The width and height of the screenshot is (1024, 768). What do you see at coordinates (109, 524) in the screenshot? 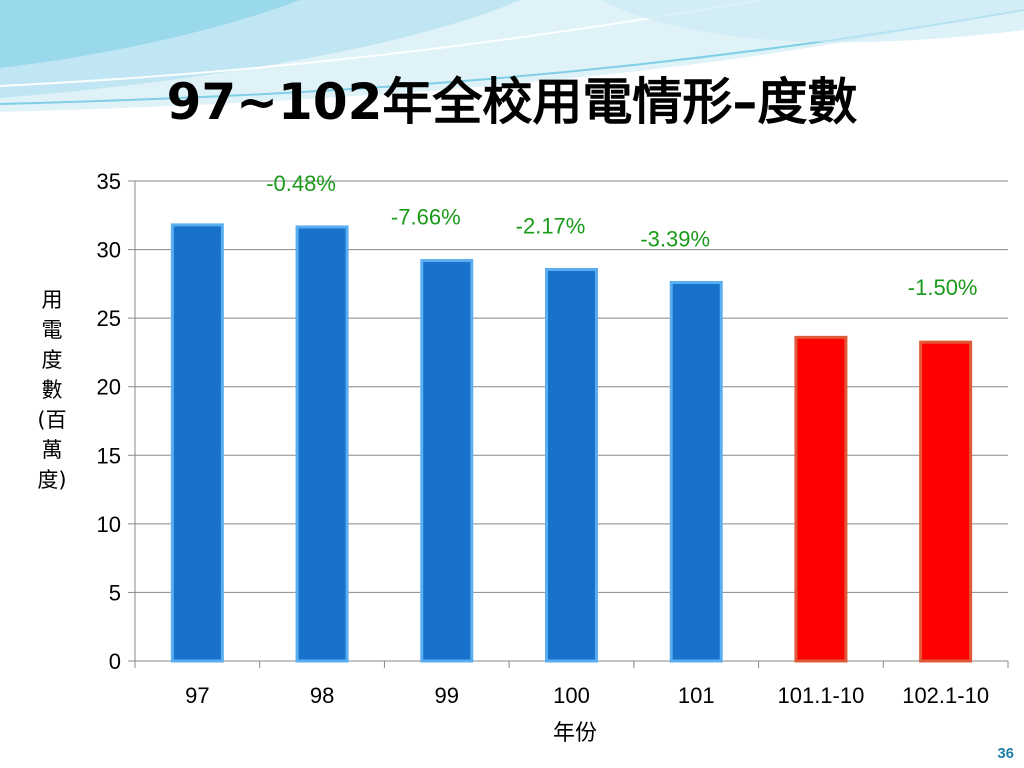
I see `y-tick-label: 10` at bounding box center [109, 524].